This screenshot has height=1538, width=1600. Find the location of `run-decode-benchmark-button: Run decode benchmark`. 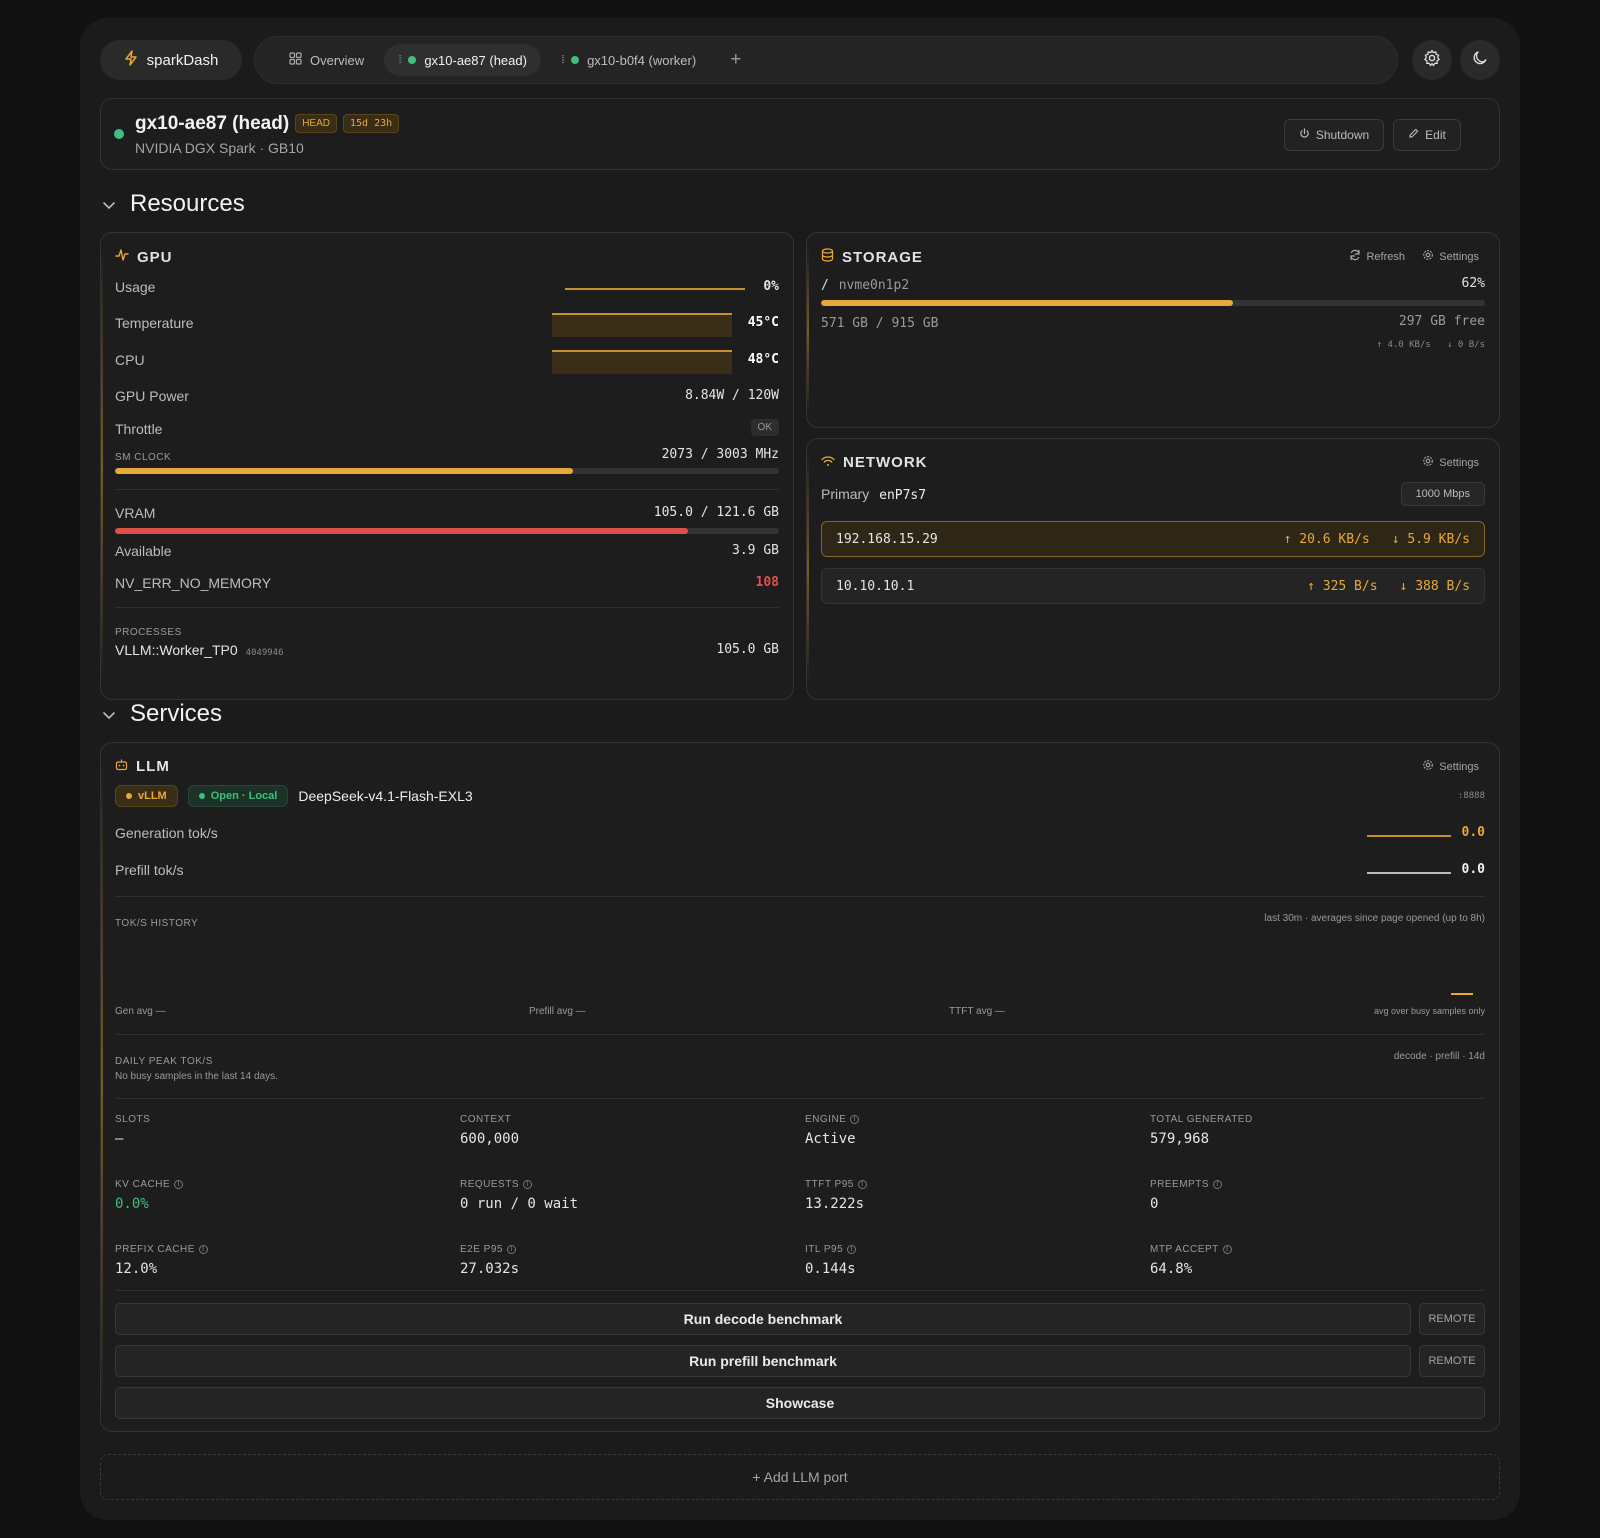

run-decode-benchmark-button: Run decode benchmark is located at coordinates (763, 1319).